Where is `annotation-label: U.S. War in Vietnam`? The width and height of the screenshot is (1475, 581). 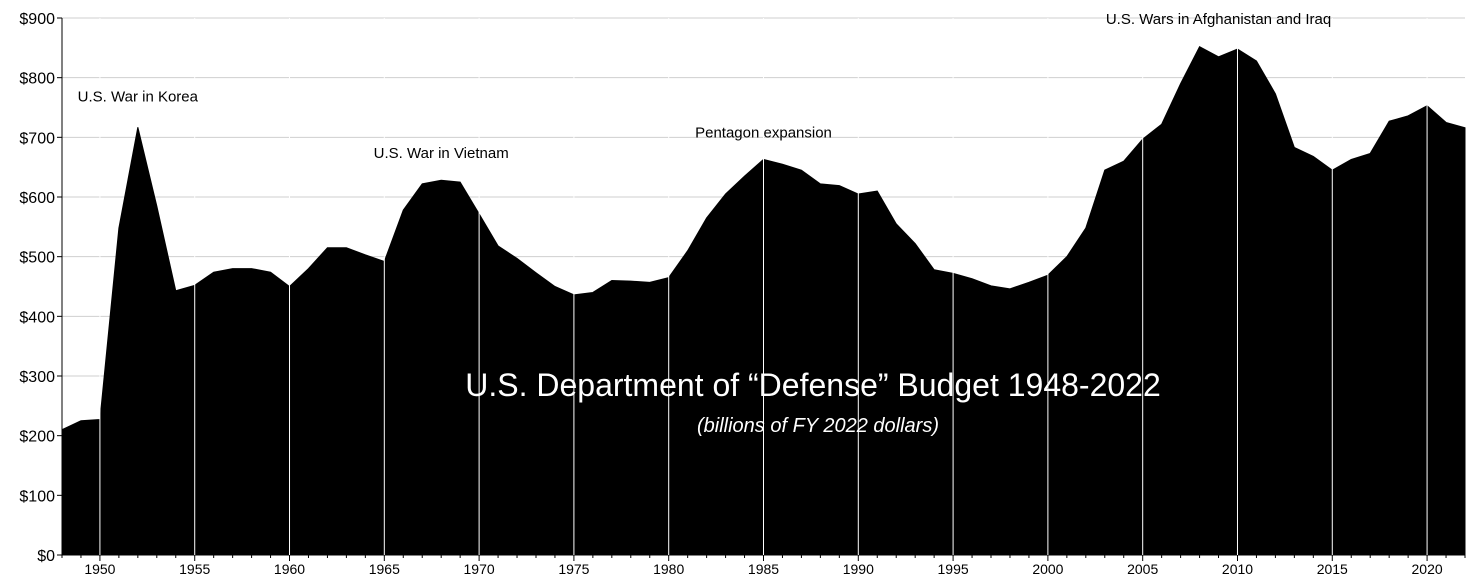
annotation-label: U.S. War in Vietnam is located at coordinates (441, 153).